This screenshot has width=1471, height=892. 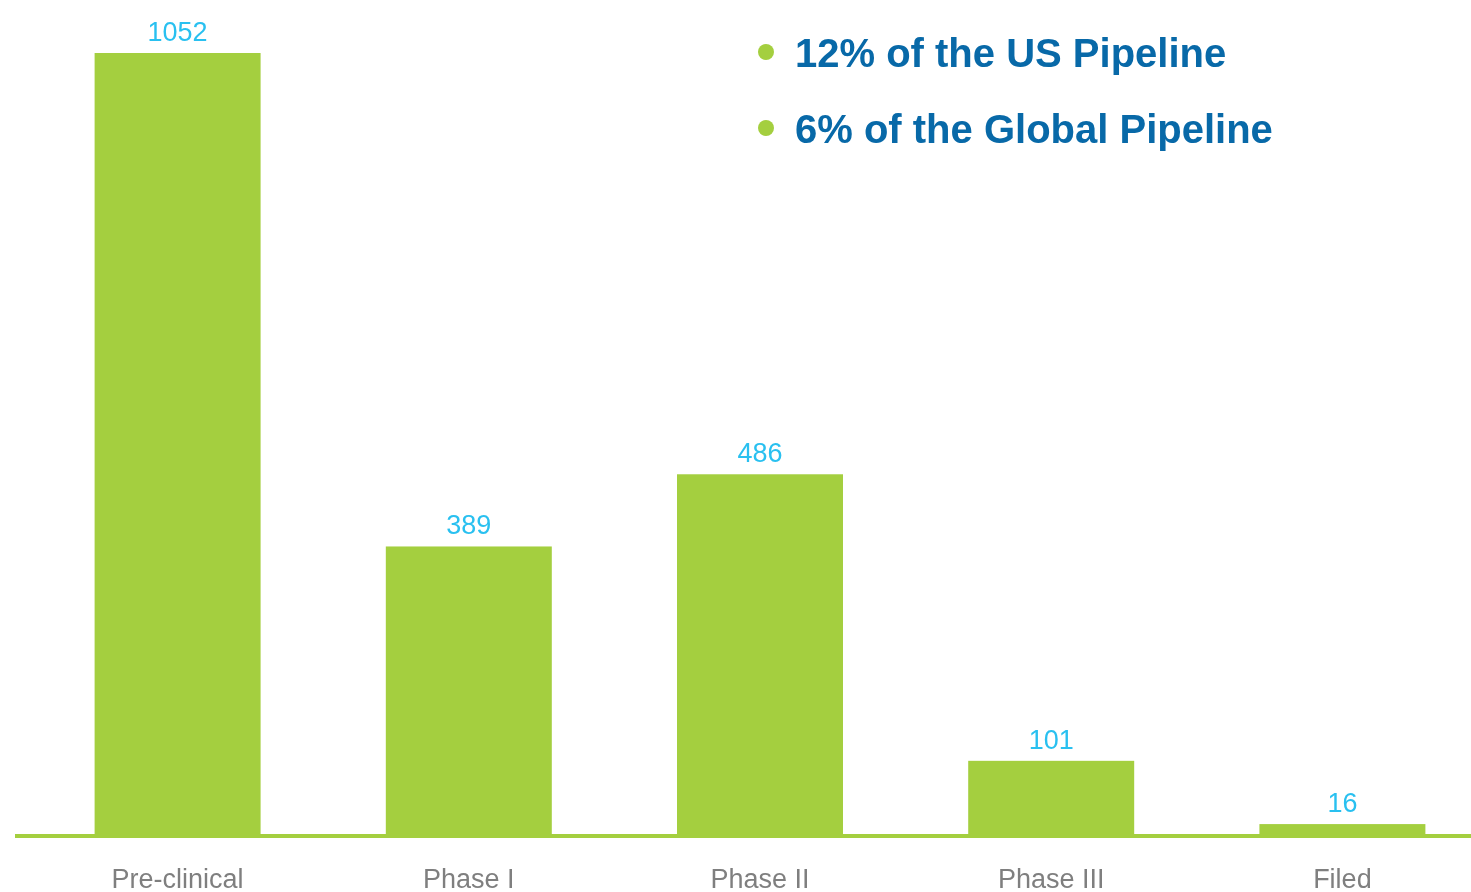 What do you see at coordinates (1342, 878) in the screenshot?
I see `x-tick-label: Filed` at bounding box center [1342, 878].